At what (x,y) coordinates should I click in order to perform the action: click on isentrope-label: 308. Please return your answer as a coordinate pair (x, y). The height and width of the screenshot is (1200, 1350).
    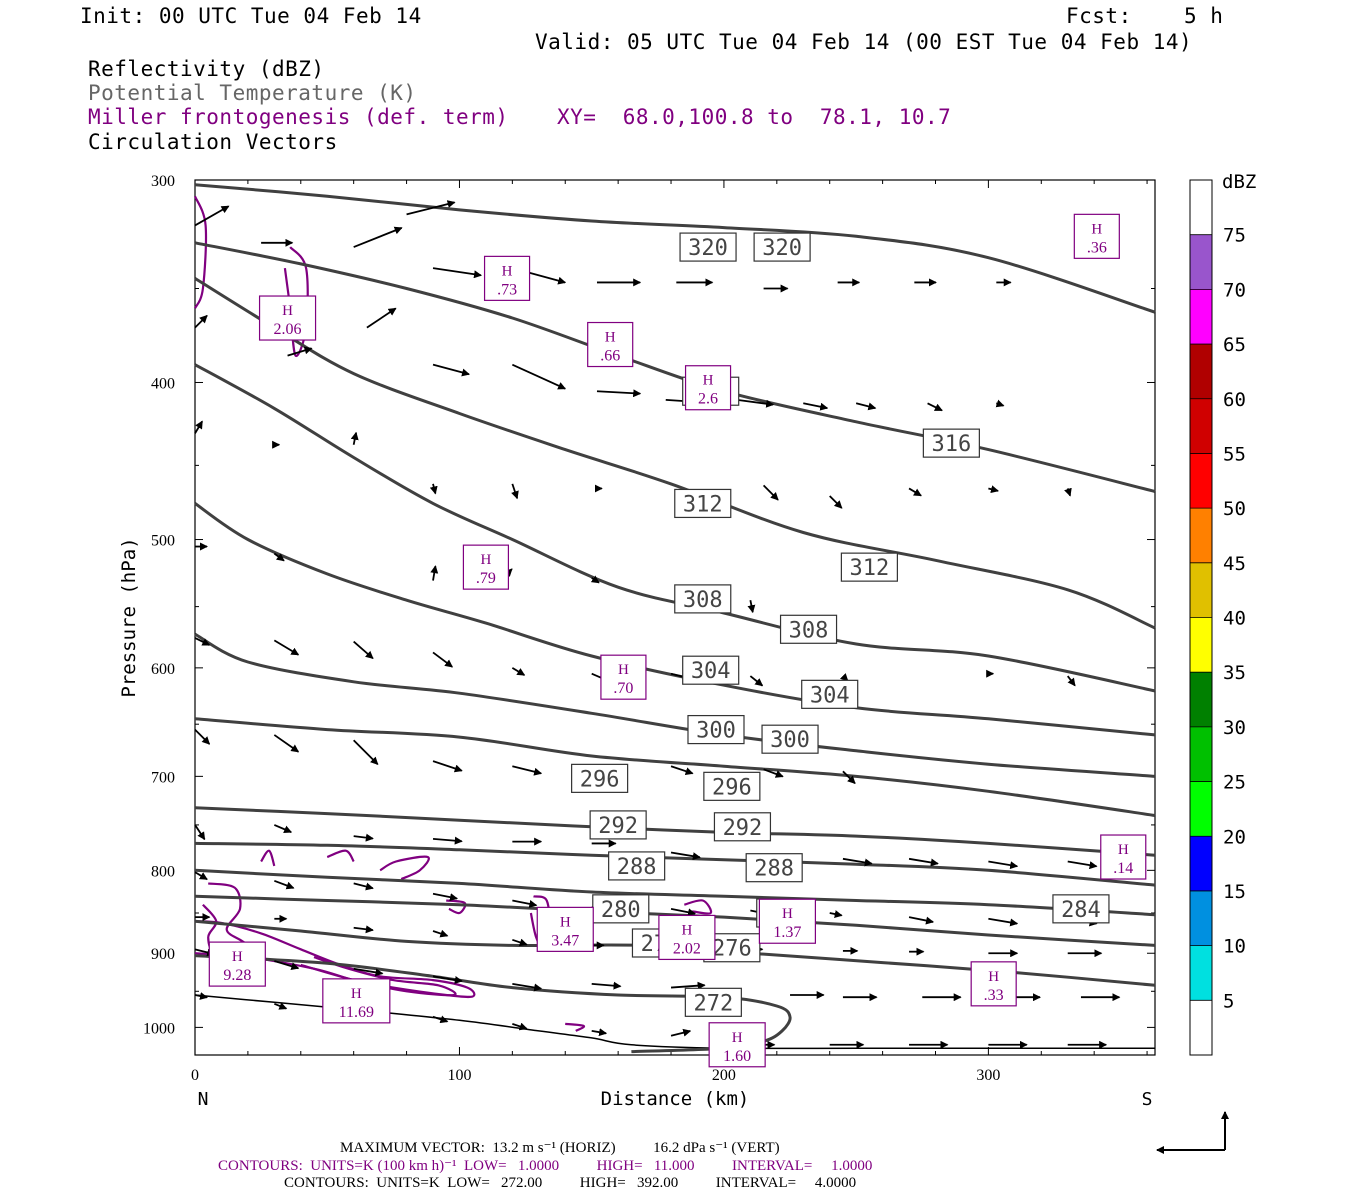
    Looking at the image, I should click on (809, 630).